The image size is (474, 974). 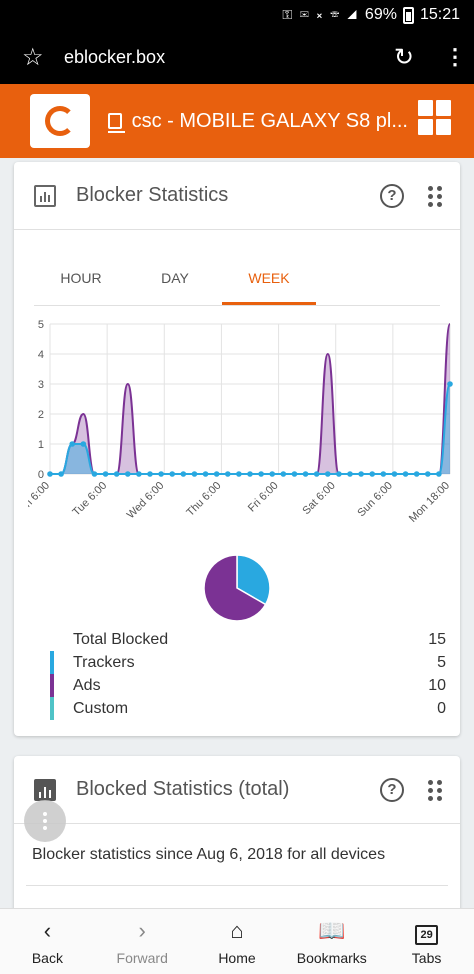 What do you see at coordinates (435, 118) in the screenshot?
I see `dashboard-icon` at bounding box center [435, 118].